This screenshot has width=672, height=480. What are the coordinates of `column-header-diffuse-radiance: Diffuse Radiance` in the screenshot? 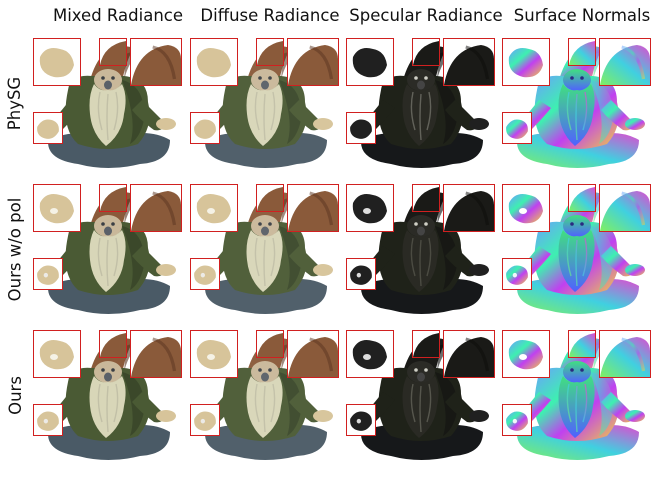 It's located at (270, 15).